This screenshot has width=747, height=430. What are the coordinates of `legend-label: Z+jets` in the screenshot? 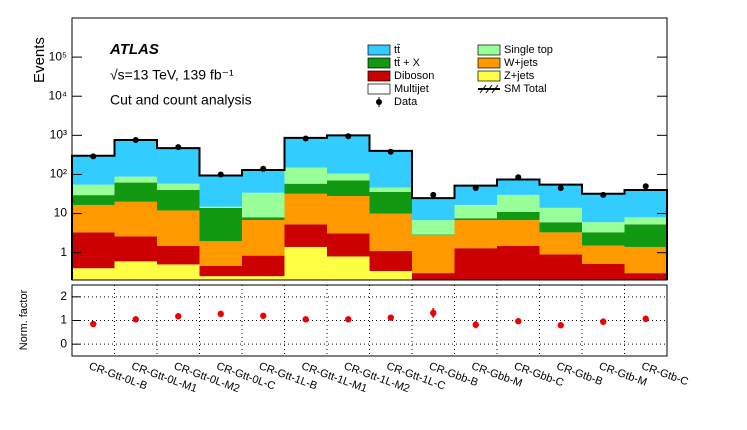 It's located at (519, 76).